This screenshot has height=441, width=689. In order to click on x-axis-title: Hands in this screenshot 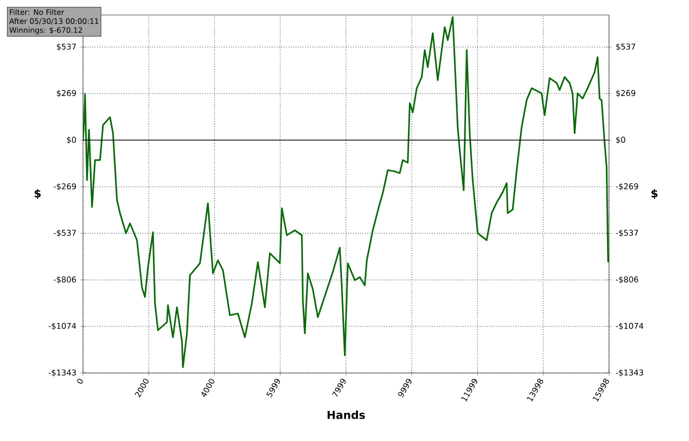, I will do `click(346, 415)`.